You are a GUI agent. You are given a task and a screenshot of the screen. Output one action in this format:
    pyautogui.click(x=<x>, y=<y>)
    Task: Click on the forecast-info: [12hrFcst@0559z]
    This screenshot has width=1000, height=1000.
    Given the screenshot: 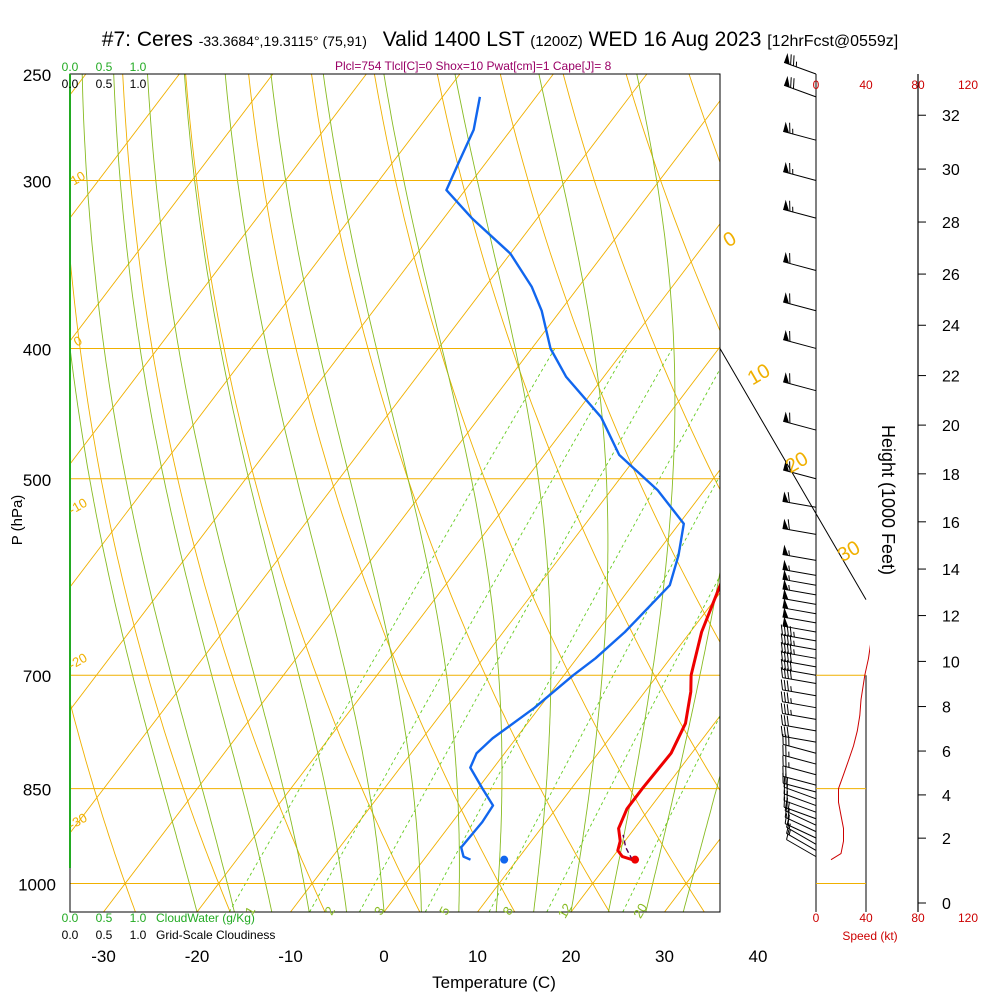 What is the action you would take?
    pyautogui.click(x=833, y=41)
    